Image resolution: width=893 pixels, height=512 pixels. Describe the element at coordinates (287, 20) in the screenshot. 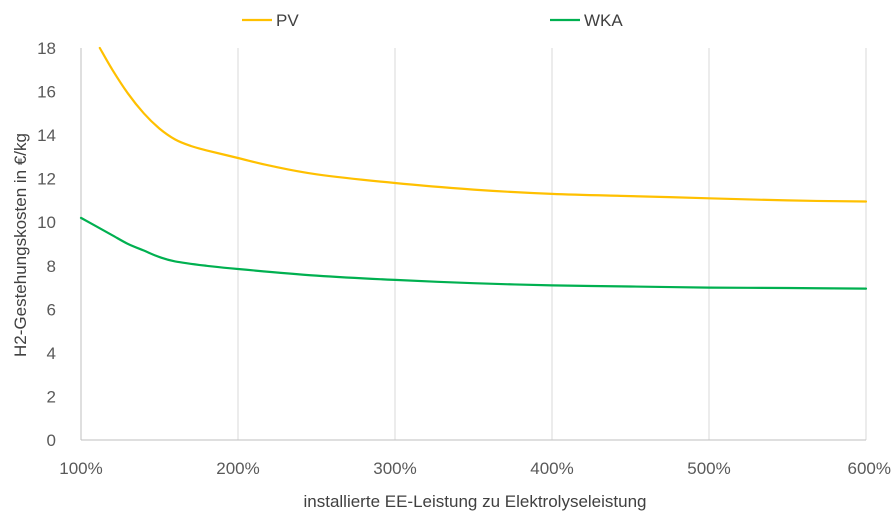

I see `legend-label-pv: PV` at that location.